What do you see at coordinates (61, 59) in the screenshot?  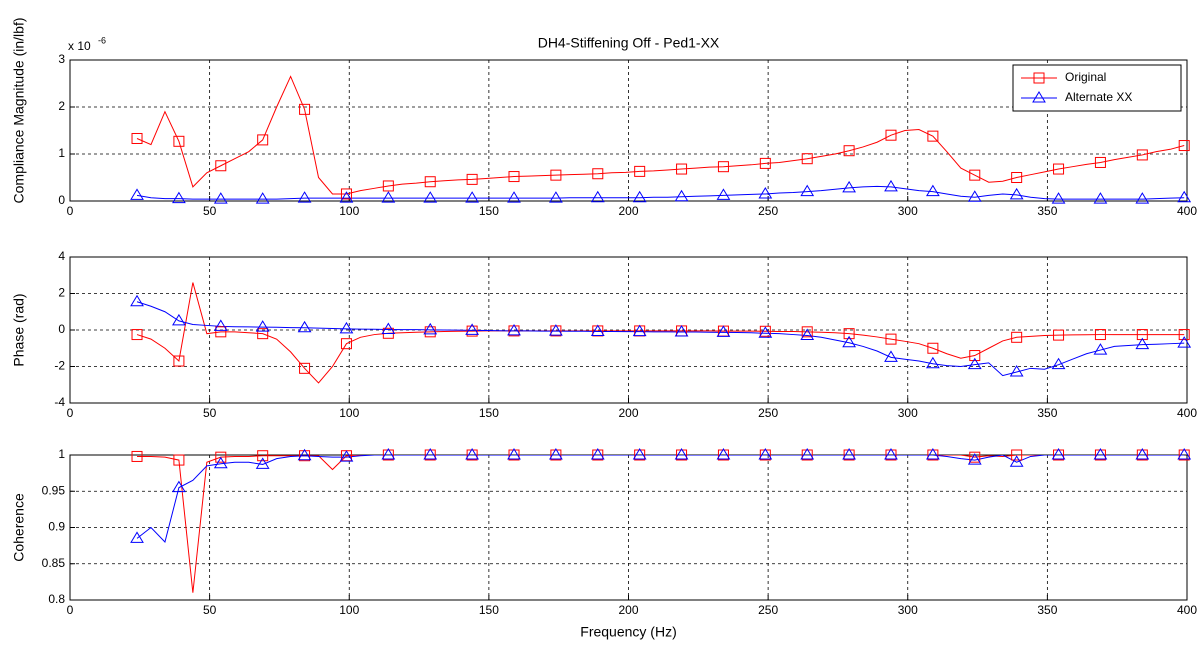 I see `y-tick-label: 3` at bounding box center [61, 59].